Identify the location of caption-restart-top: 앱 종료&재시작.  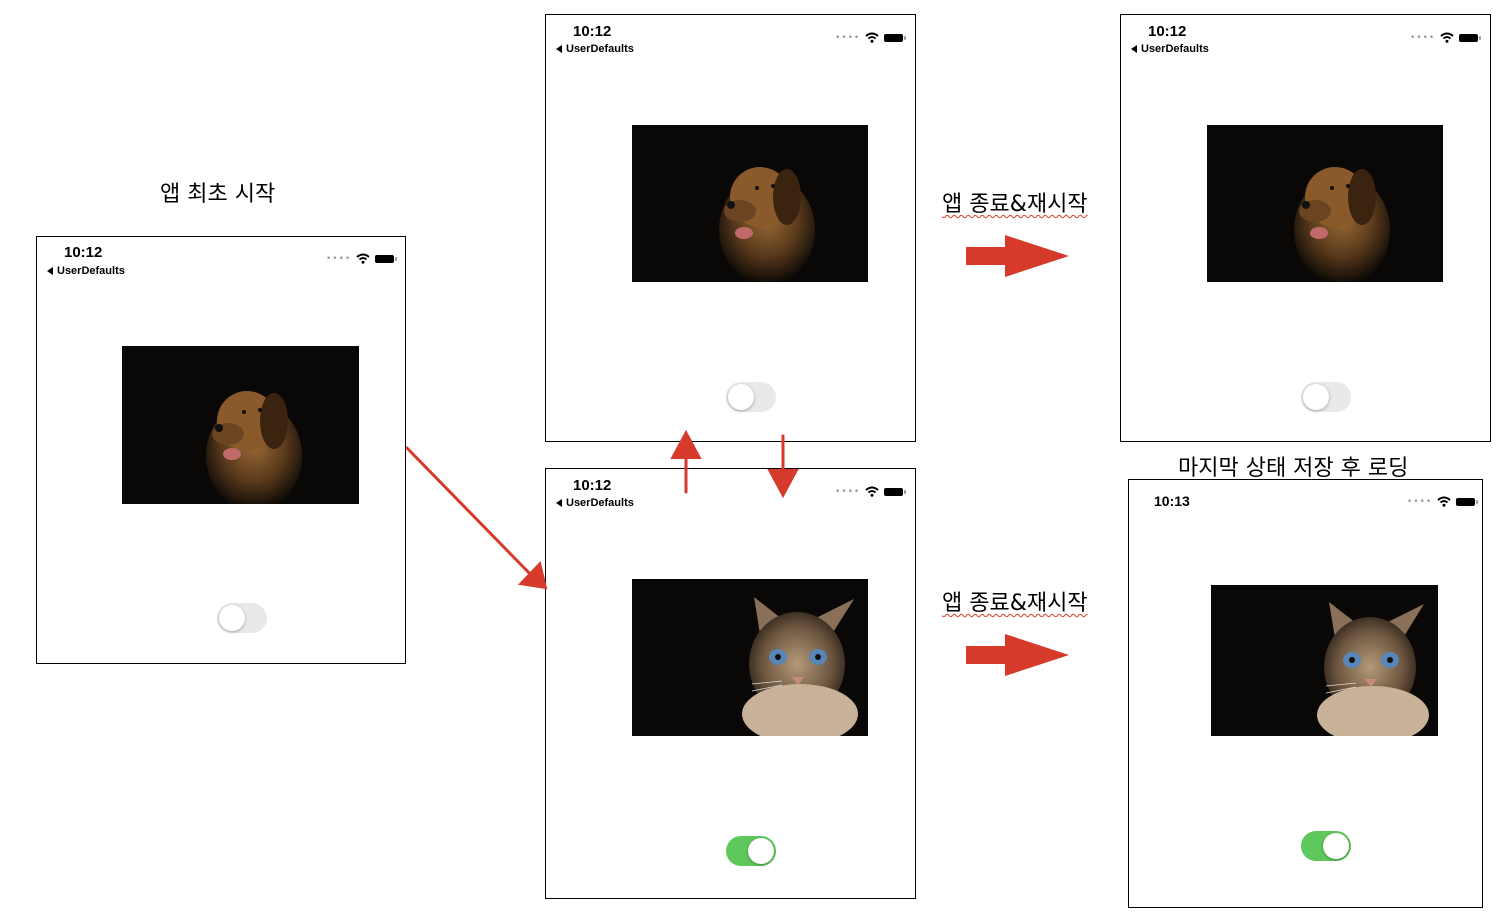
(1015, 202).